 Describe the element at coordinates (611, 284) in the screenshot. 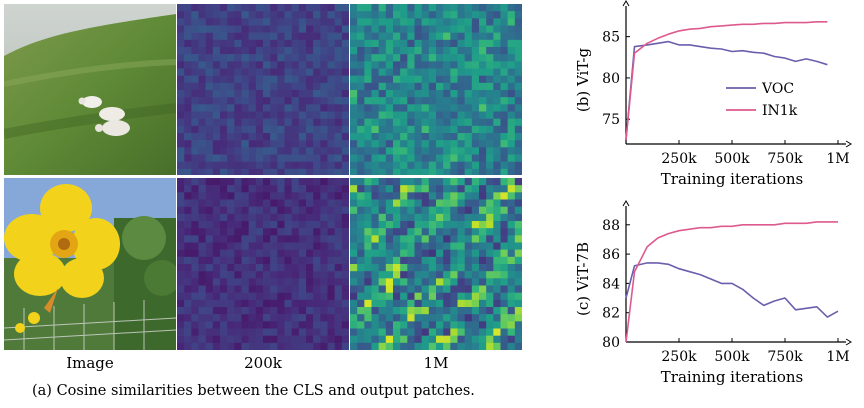

I see `y-tick-label: 84` at that location.